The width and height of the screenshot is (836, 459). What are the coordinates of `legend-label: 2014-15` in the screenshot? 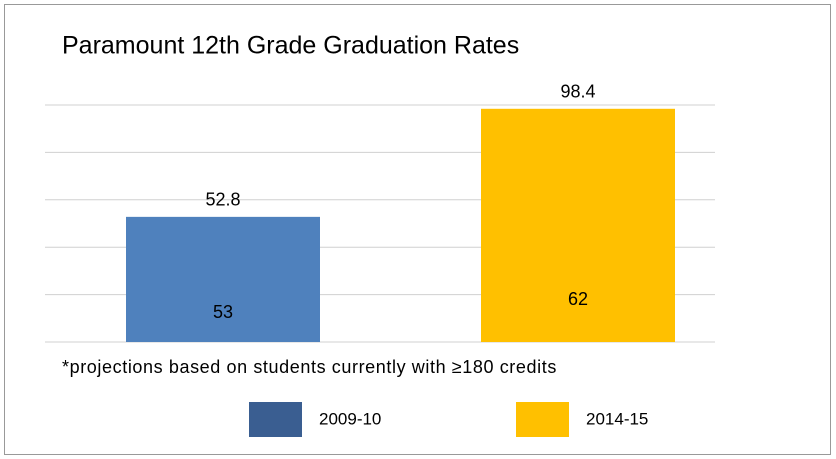 It's located at (617, 418).